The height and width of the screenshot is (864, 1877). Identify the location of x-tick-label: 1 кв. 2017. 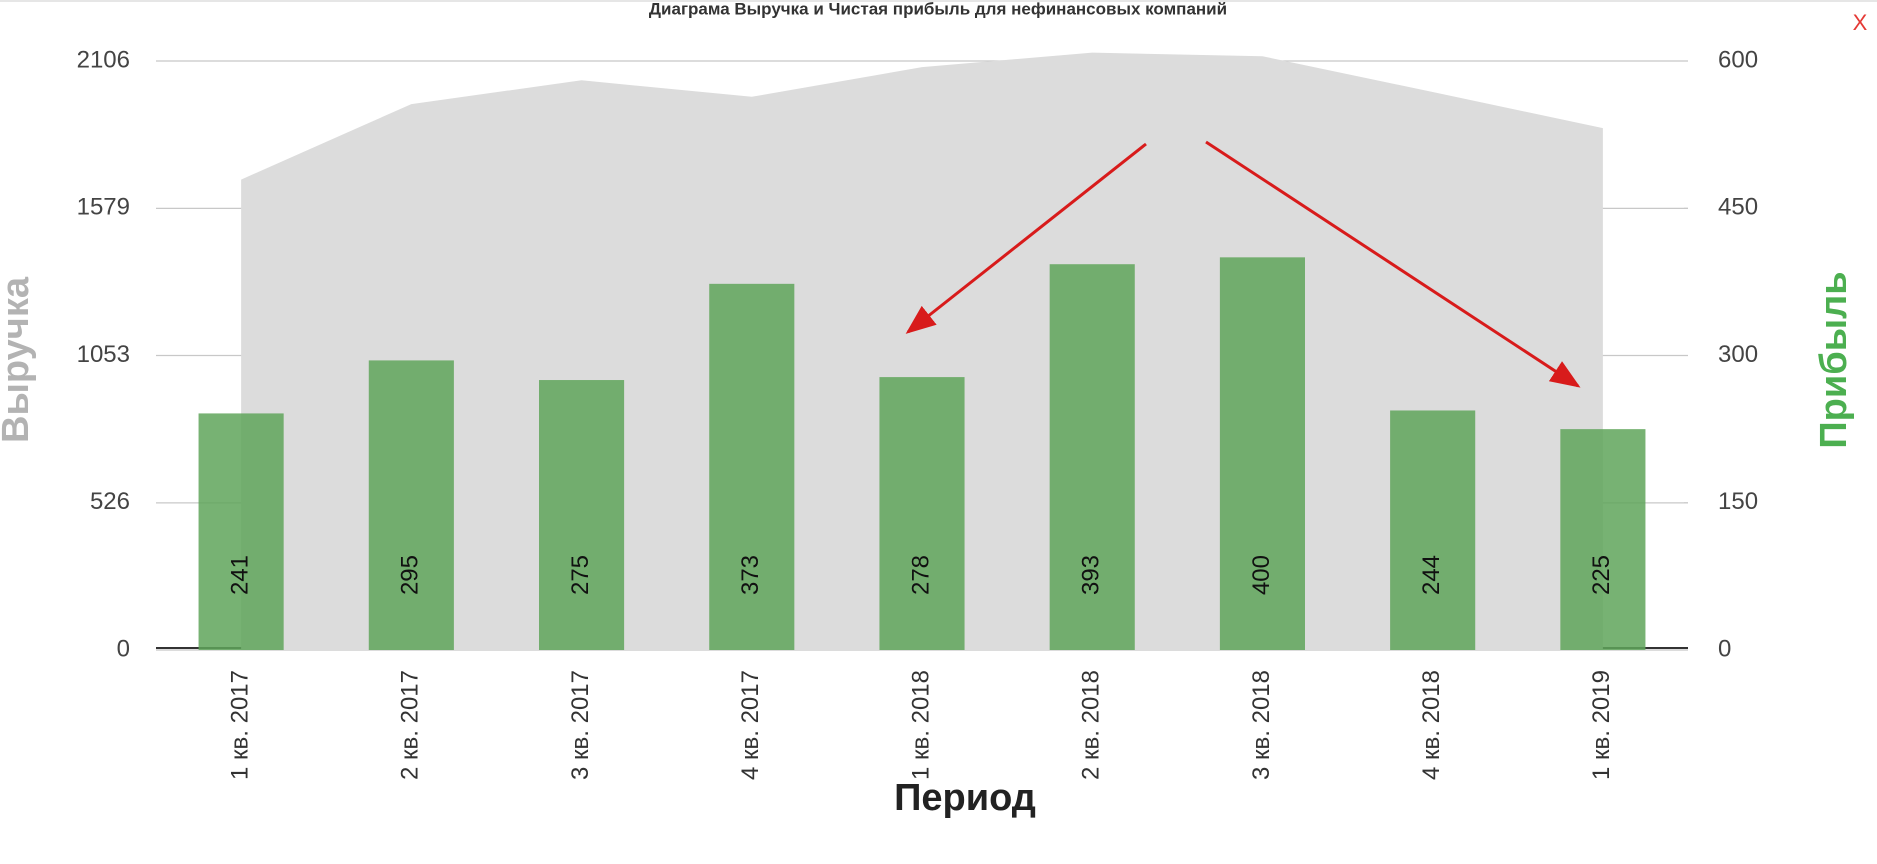
(239, 725).